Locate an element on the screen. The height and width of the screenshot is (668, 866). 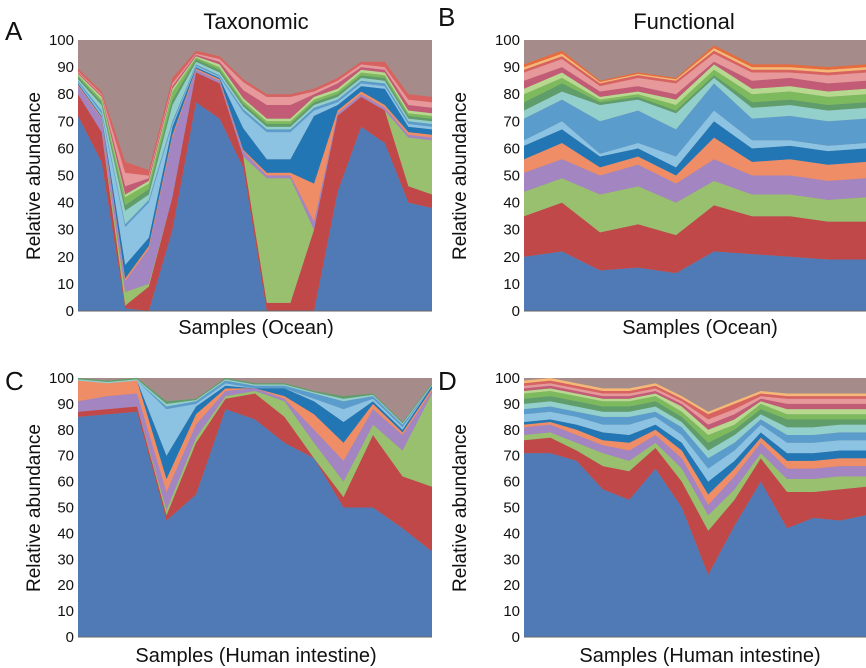
panel-d-xlabel: Samples (Human intestine) is located at coordinates (699, 656).